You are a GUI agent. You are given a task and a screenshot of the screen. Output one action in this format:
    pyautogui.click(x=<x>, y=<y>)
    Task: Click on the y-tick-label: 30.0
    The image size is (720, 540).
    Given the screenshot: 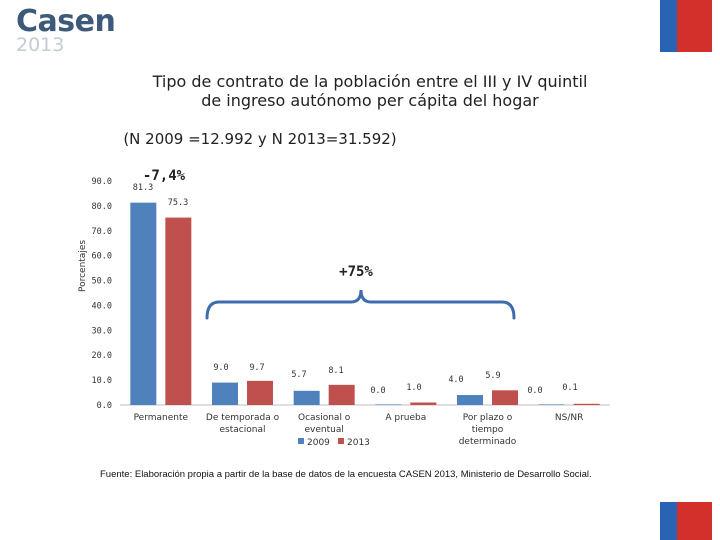 What is the action you would take?
    pyautogui.click(x=102, y=331)
    